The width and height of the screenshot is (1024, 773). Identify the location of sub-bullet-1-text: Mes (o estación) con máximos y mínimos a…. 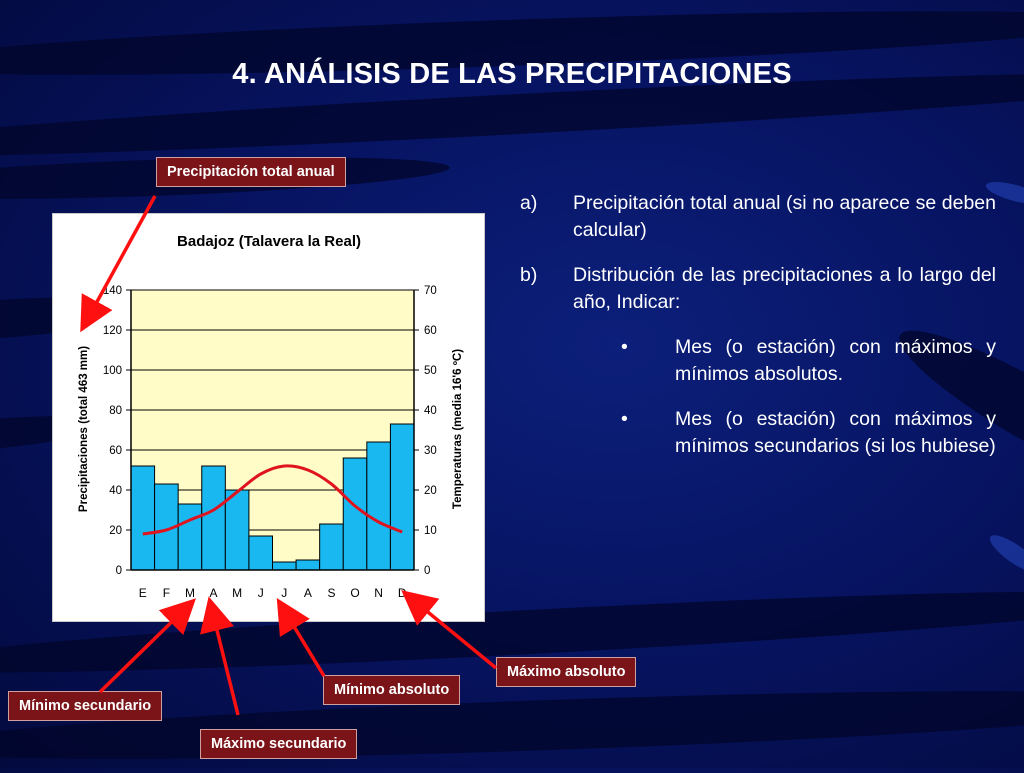
(835, 360).